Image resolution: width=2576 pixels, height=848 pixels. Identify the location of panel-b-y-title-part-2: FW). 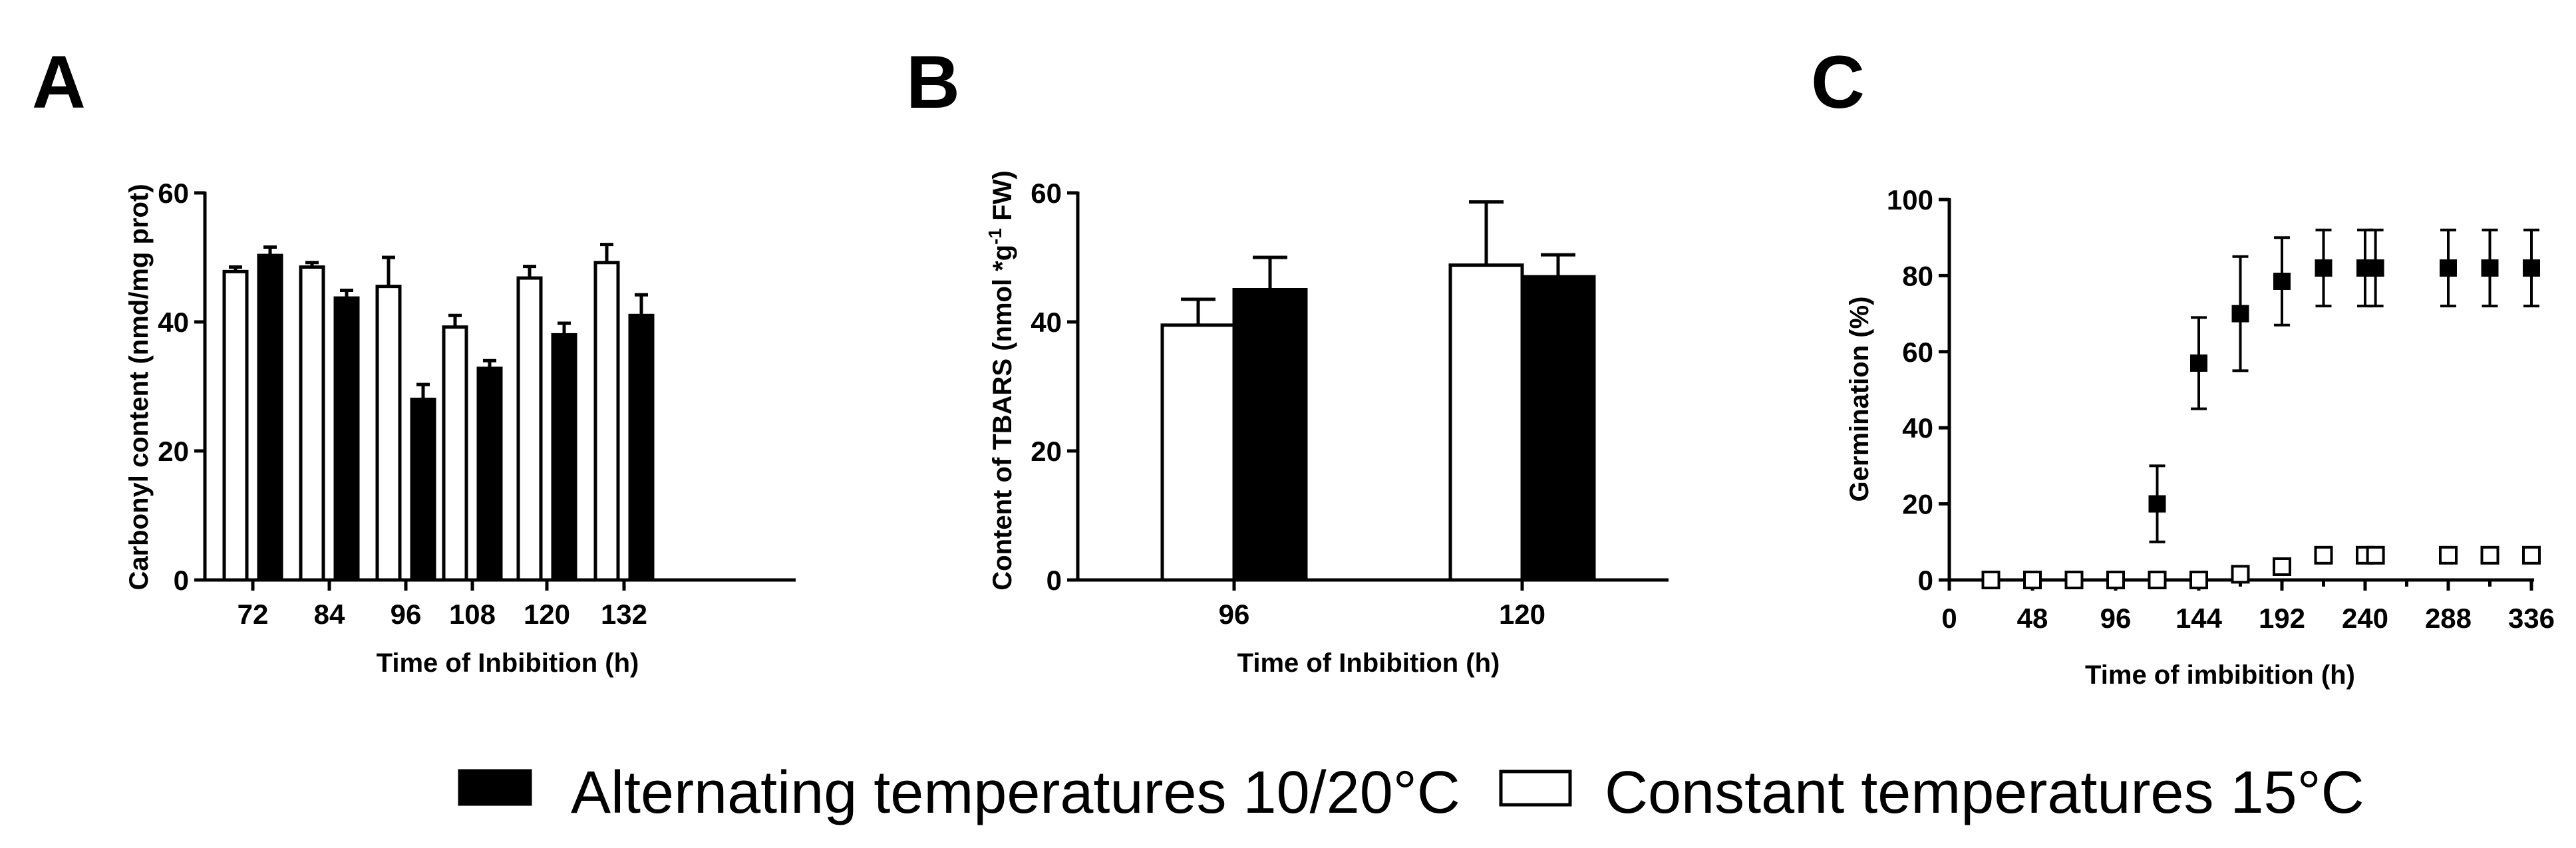
(1002, 199).